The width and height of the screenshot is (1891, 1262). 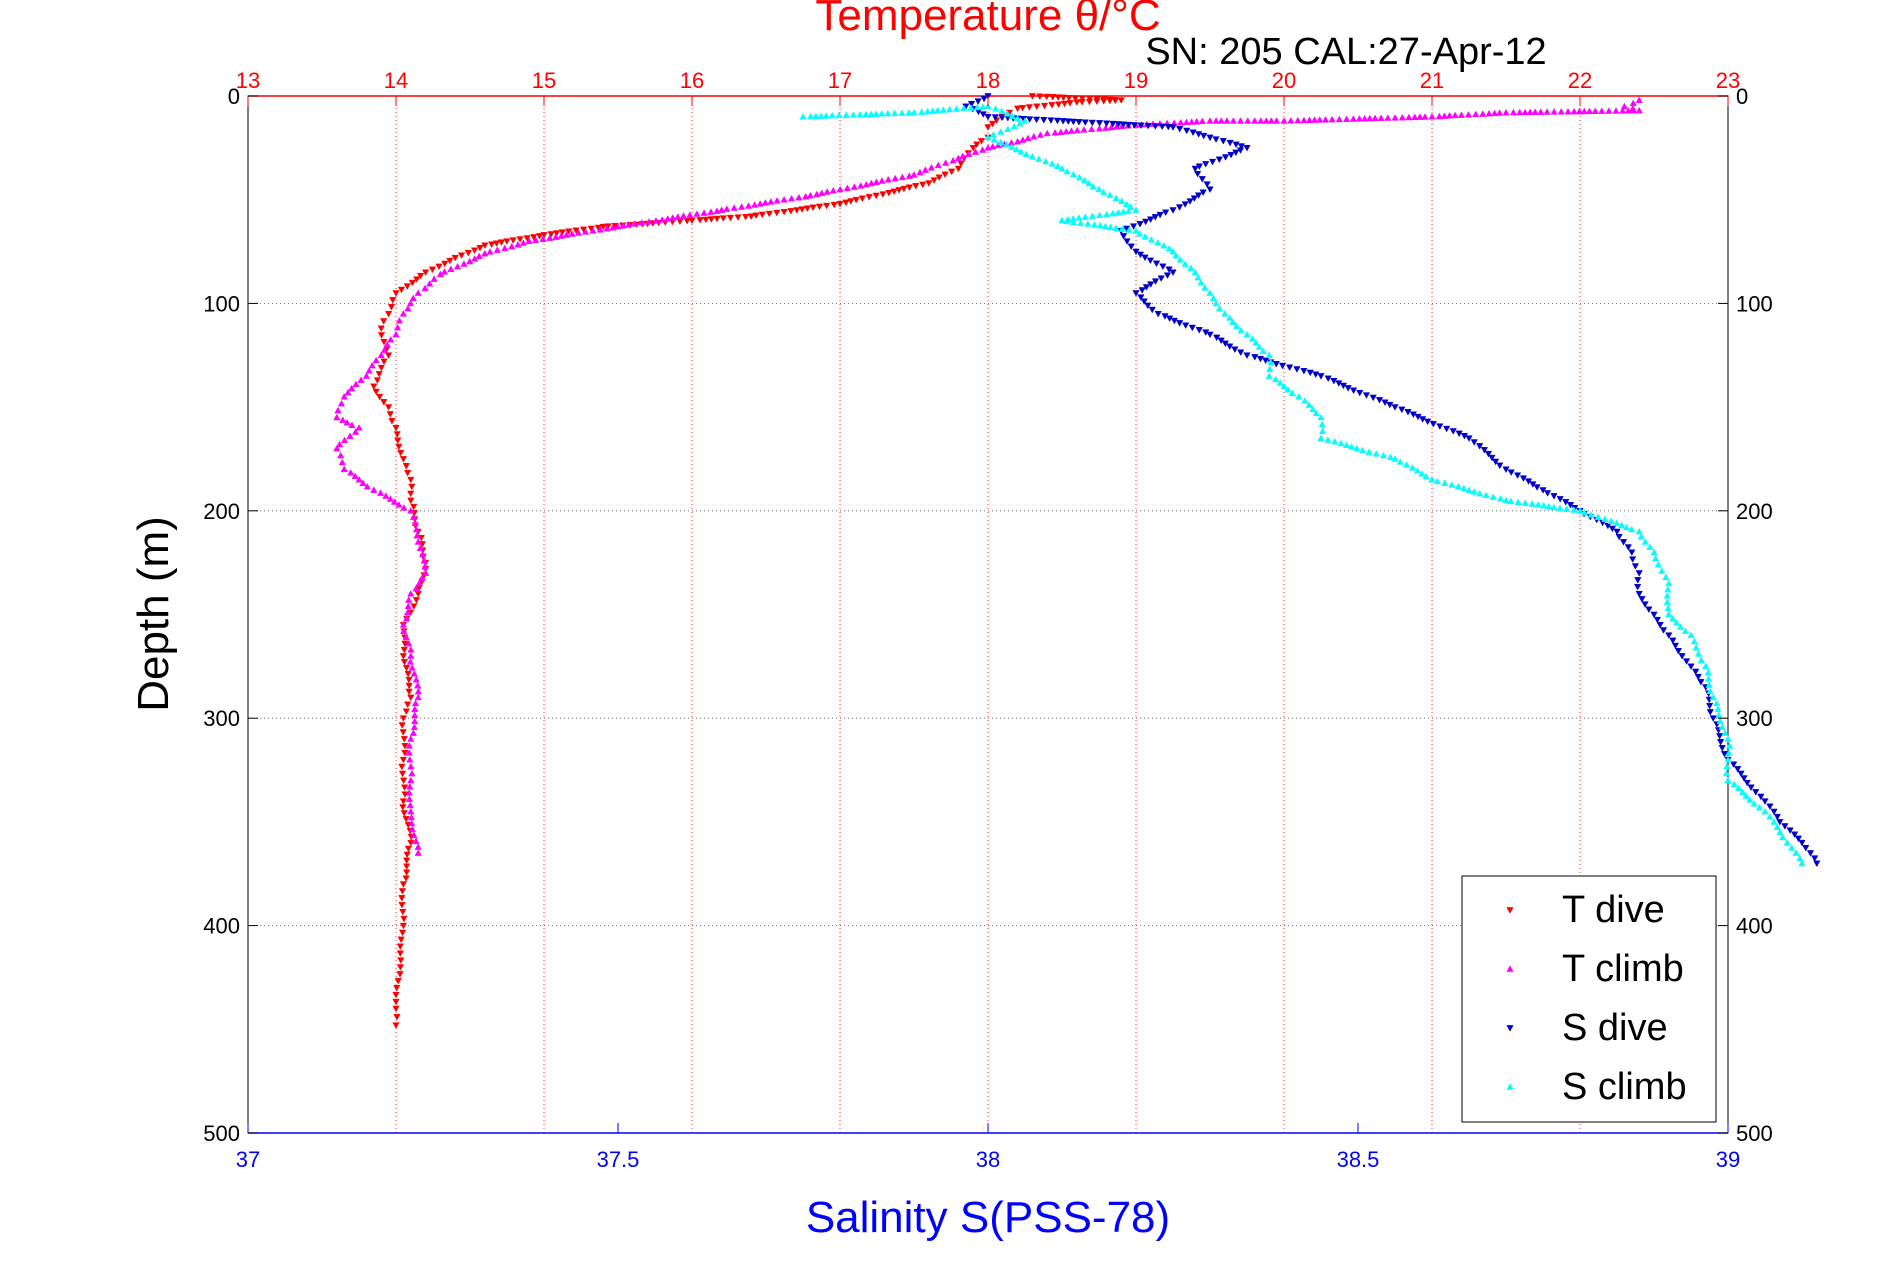 I want to click on temp-tick-label: 16, so click(x=692, y=80).